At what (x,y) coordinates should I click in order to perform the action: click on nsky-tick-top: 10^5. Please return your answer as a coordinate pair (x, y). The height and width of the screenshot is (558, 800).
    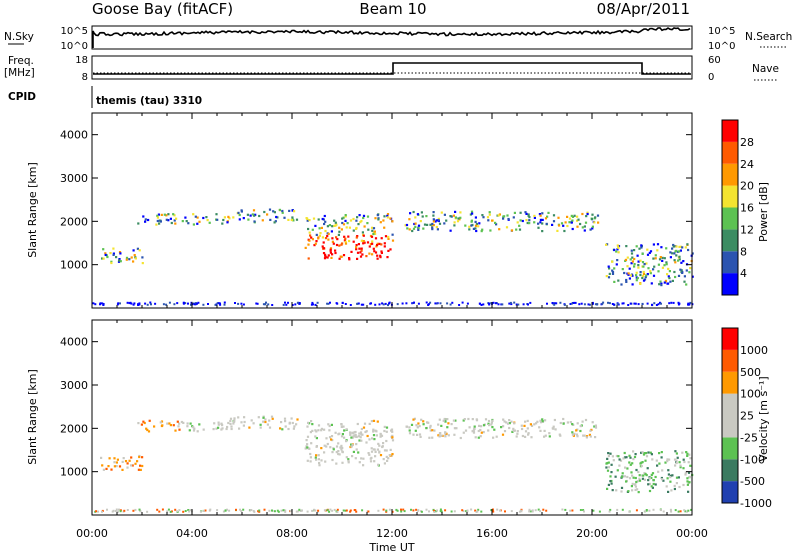
    Looking at the image, I should click on (74, 31).